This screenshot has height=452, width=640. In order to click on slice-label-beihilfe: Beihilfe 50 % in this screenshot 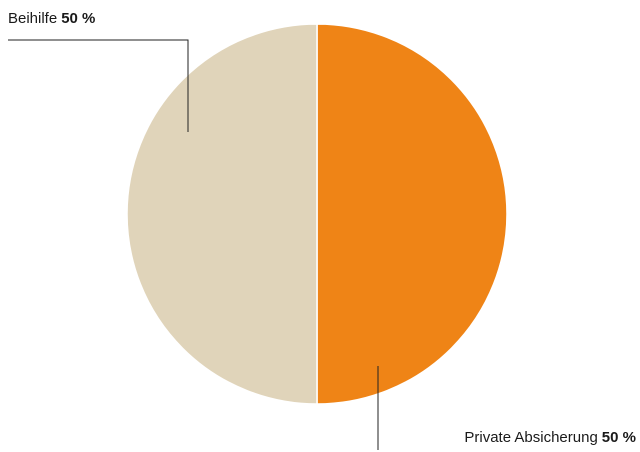, I will do `click(51, 19)`.